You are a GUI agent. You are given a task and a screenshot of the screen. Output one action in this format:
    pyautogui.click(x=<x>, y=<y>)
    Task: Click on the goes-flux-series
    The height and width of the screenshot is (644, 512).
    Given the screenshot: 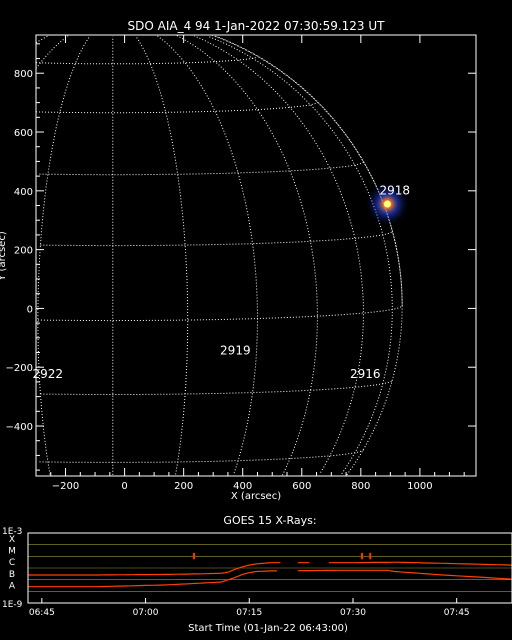 What is the action you would take?
    pyautogui.click(x=270, y=574)
    